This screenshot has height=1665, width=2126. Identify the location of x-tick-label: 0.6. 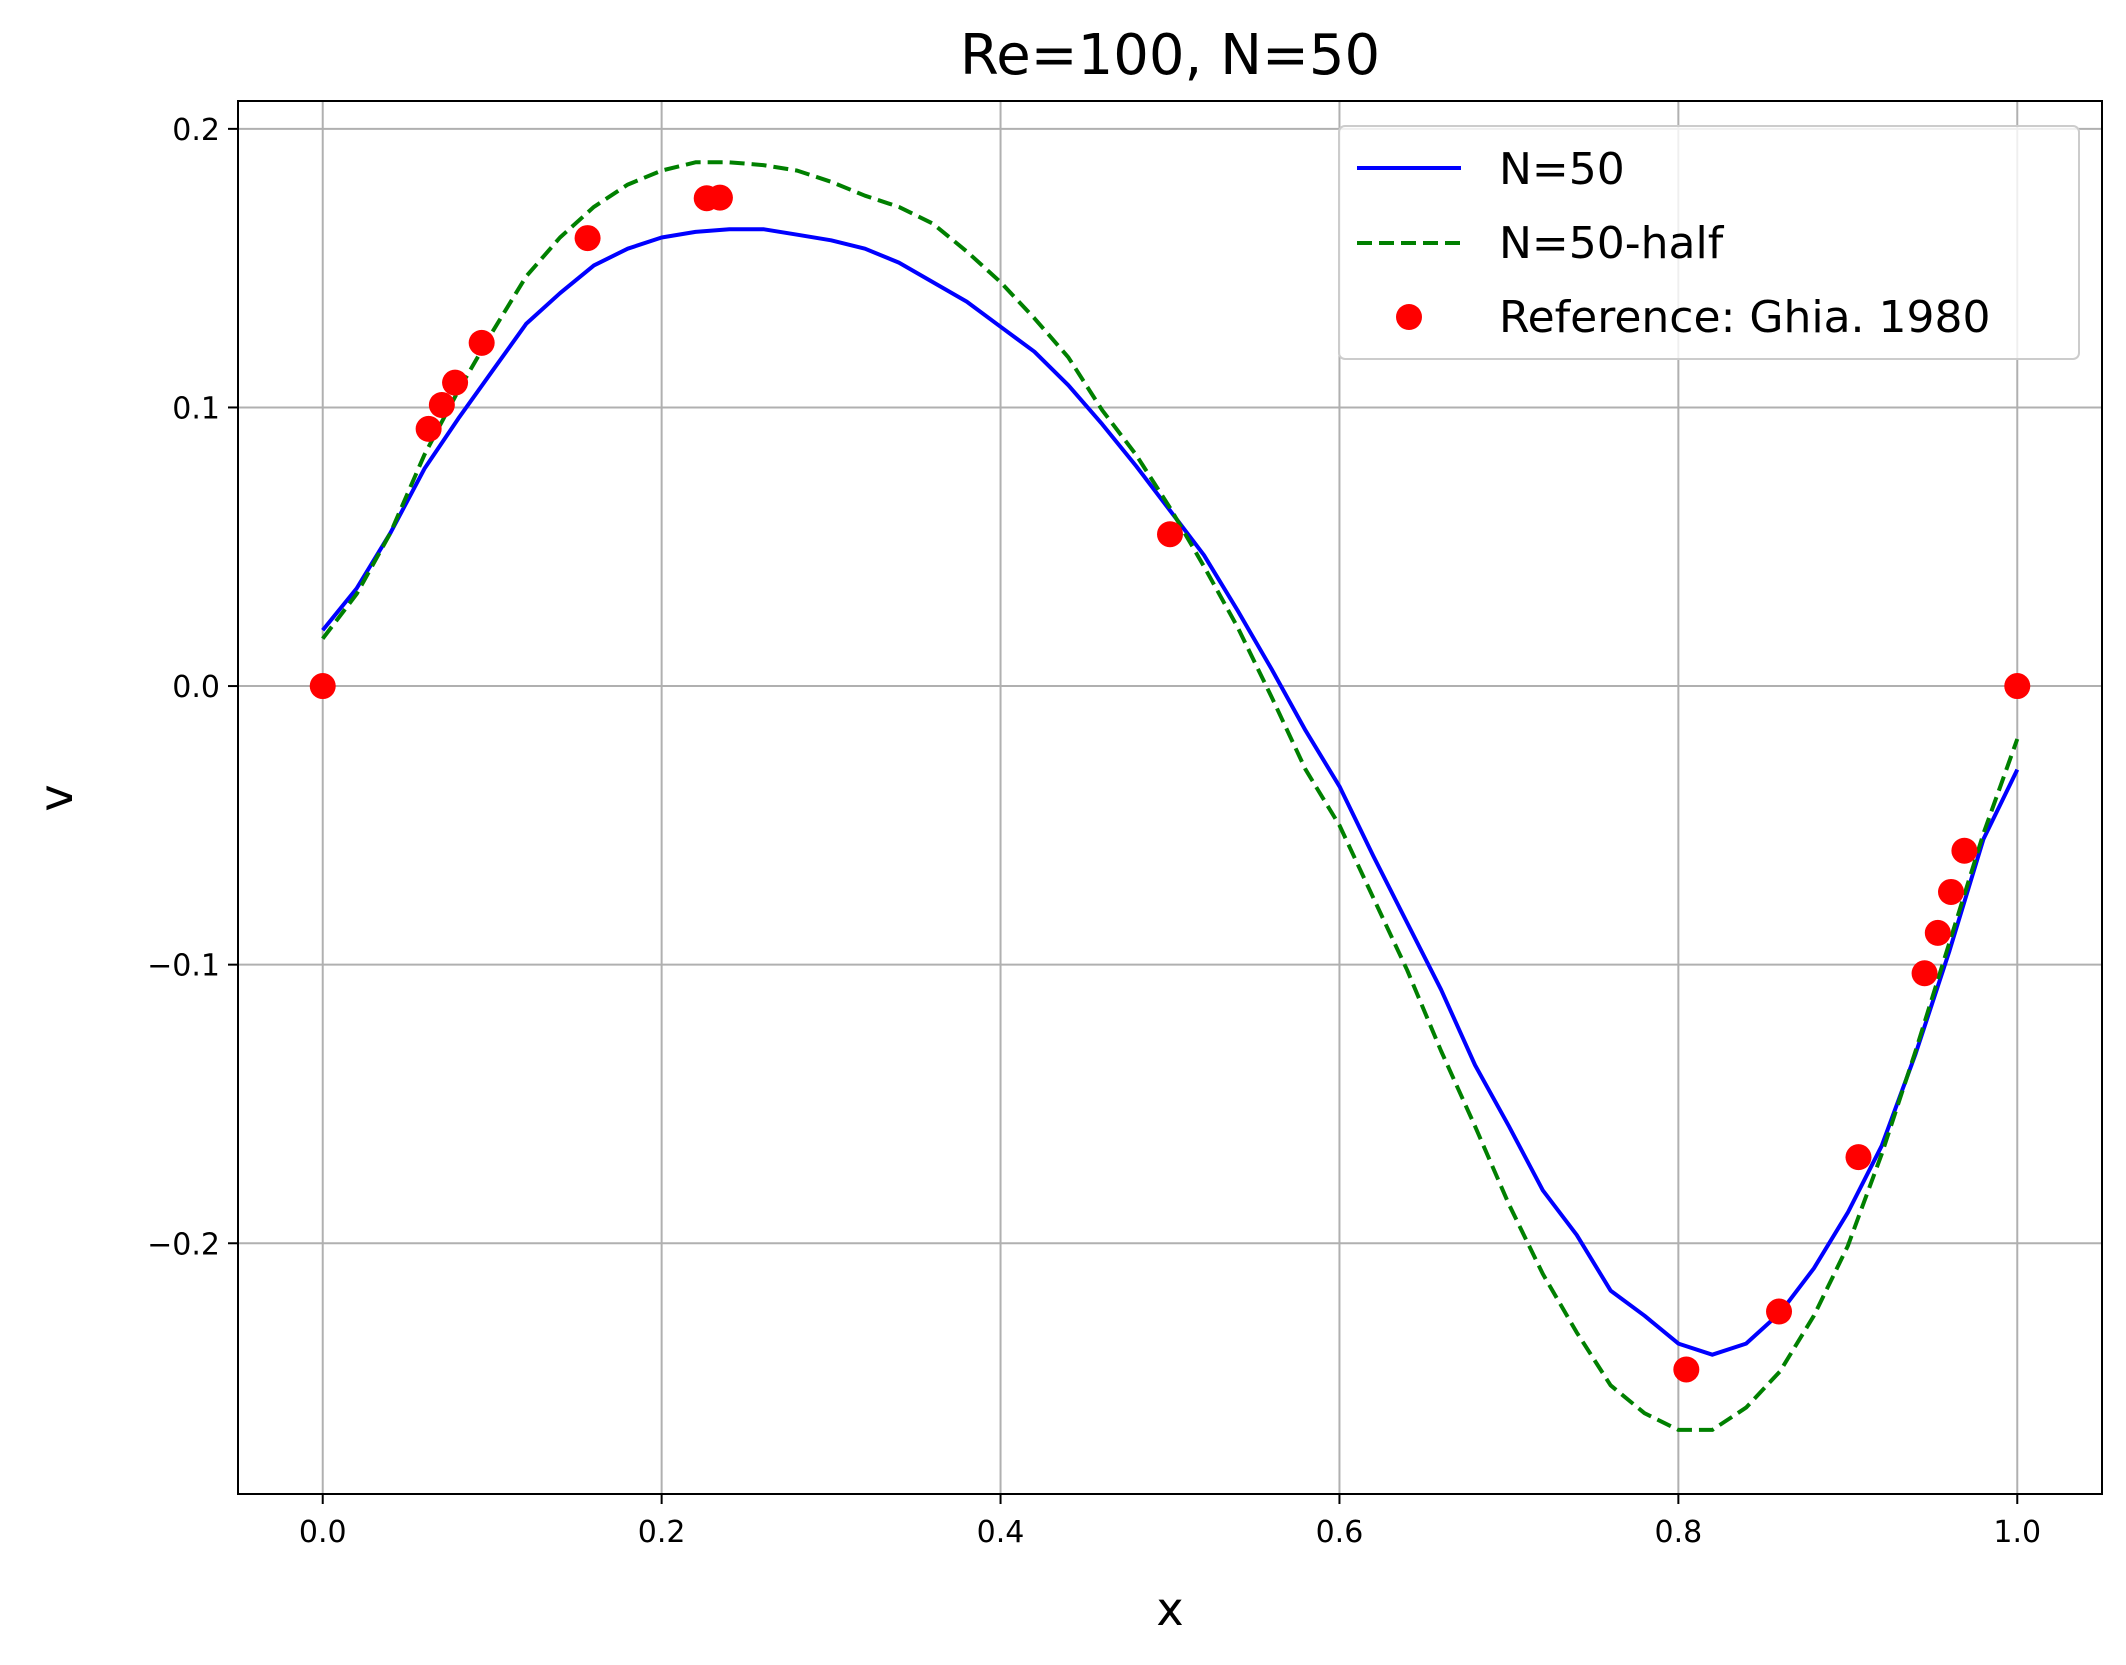
(1340, 1532).